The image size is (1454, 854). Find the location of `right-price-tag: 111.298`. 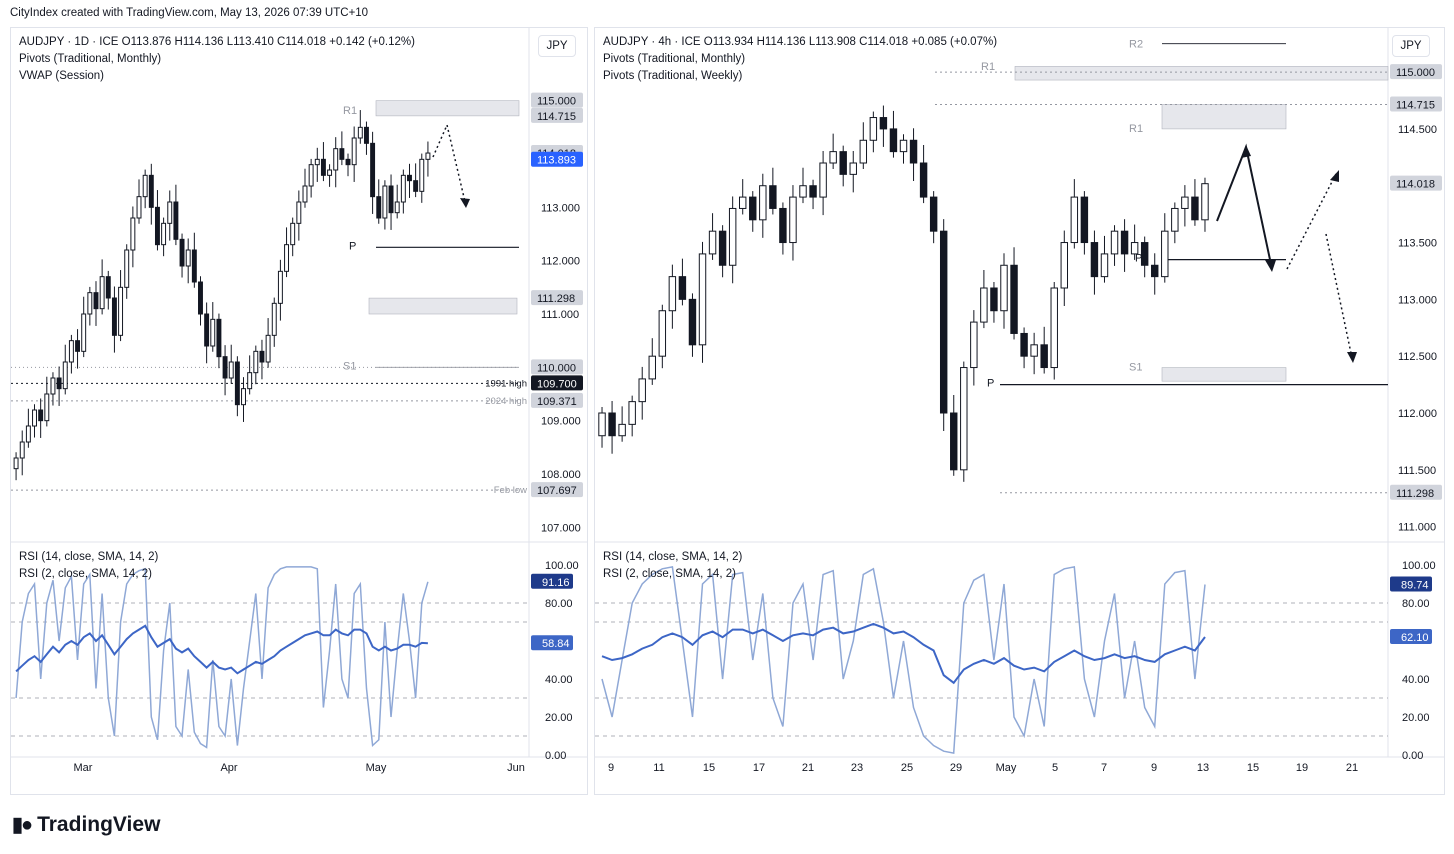

right-price-tag: 111.298 is located at coordinates (1415, 494).